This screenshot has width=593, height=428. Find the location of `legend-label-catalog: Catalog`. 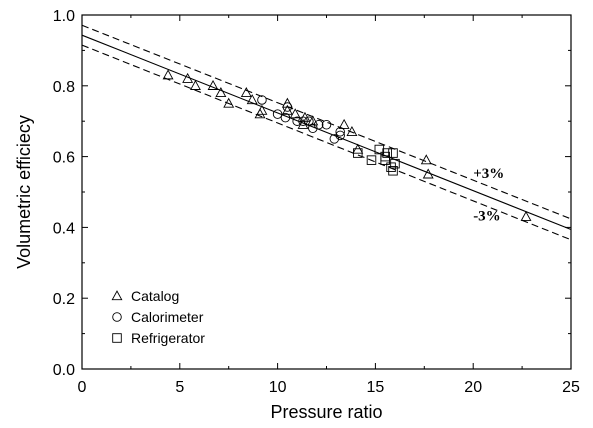

legend-label-catalog: Catalog is located at coordinates (155, 296).